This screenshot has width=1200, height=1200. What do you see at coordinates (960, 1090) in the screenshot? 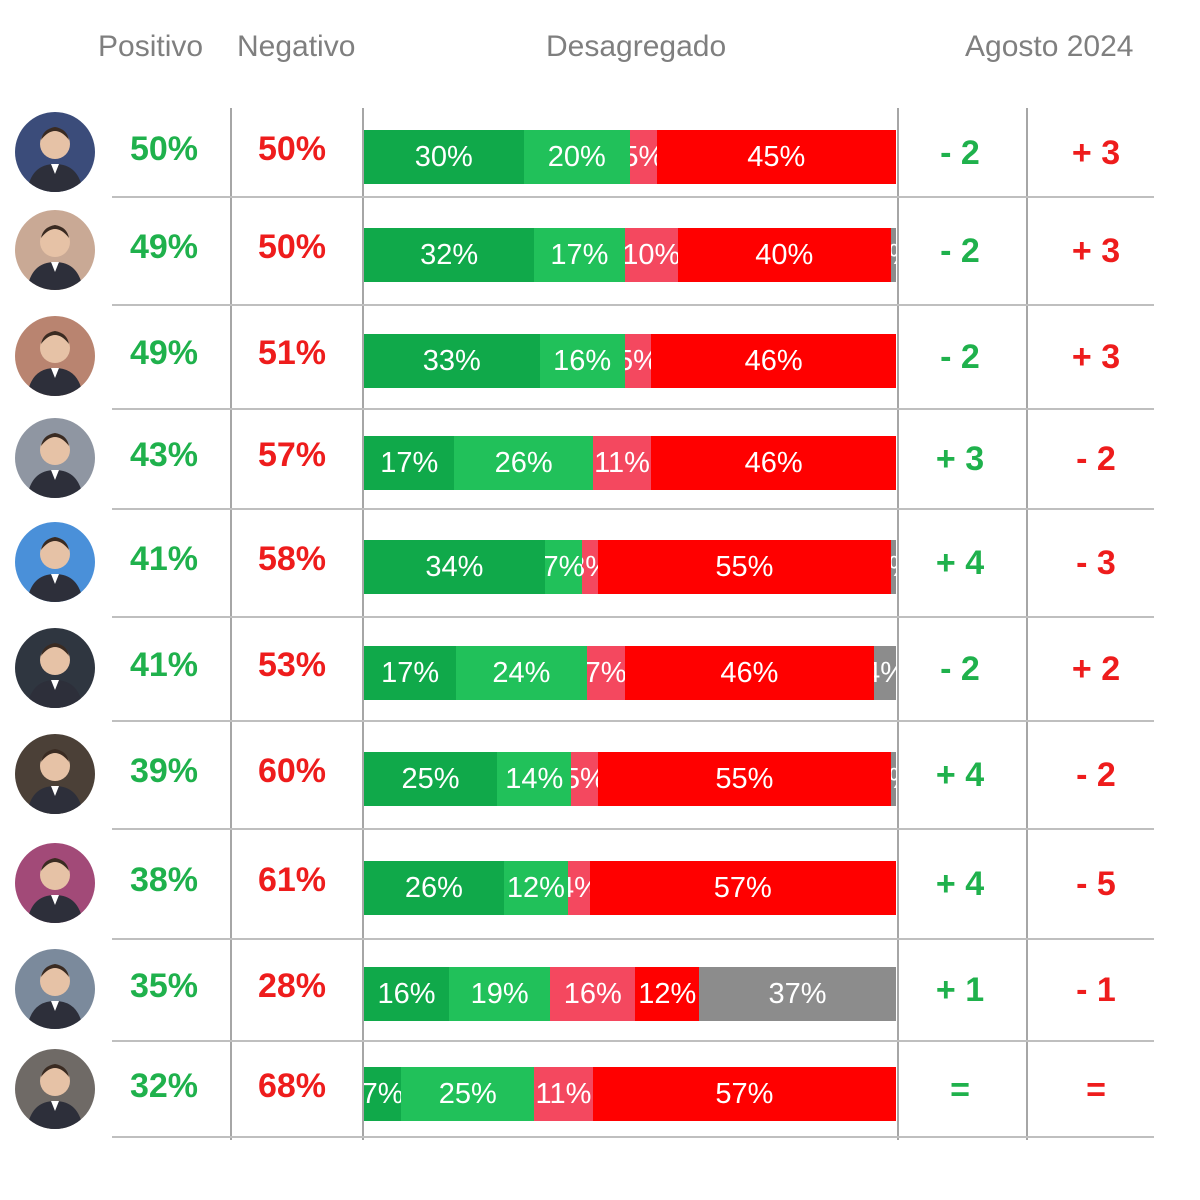
I see `change-positive: =` at bounding box center [960, 1090].